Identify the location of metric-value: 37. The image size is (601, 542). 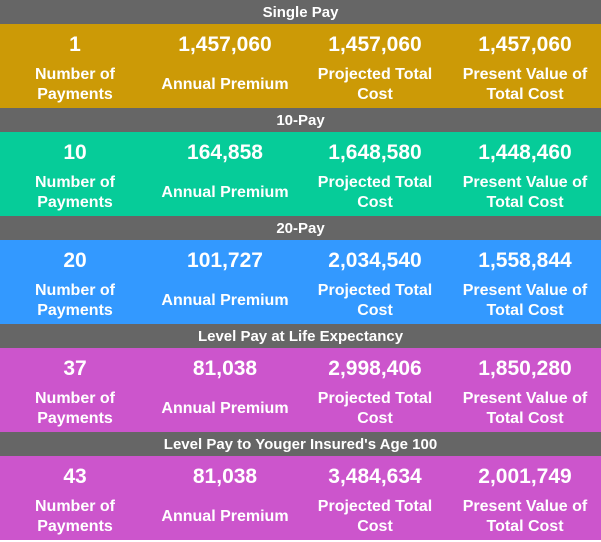
(75, 368).